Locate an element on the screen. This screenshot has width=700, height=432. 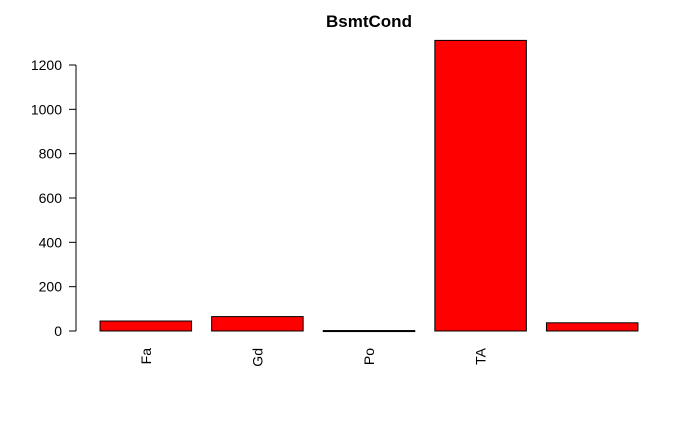
chart-title: BsmtCond is located at coordinates (369, 21).